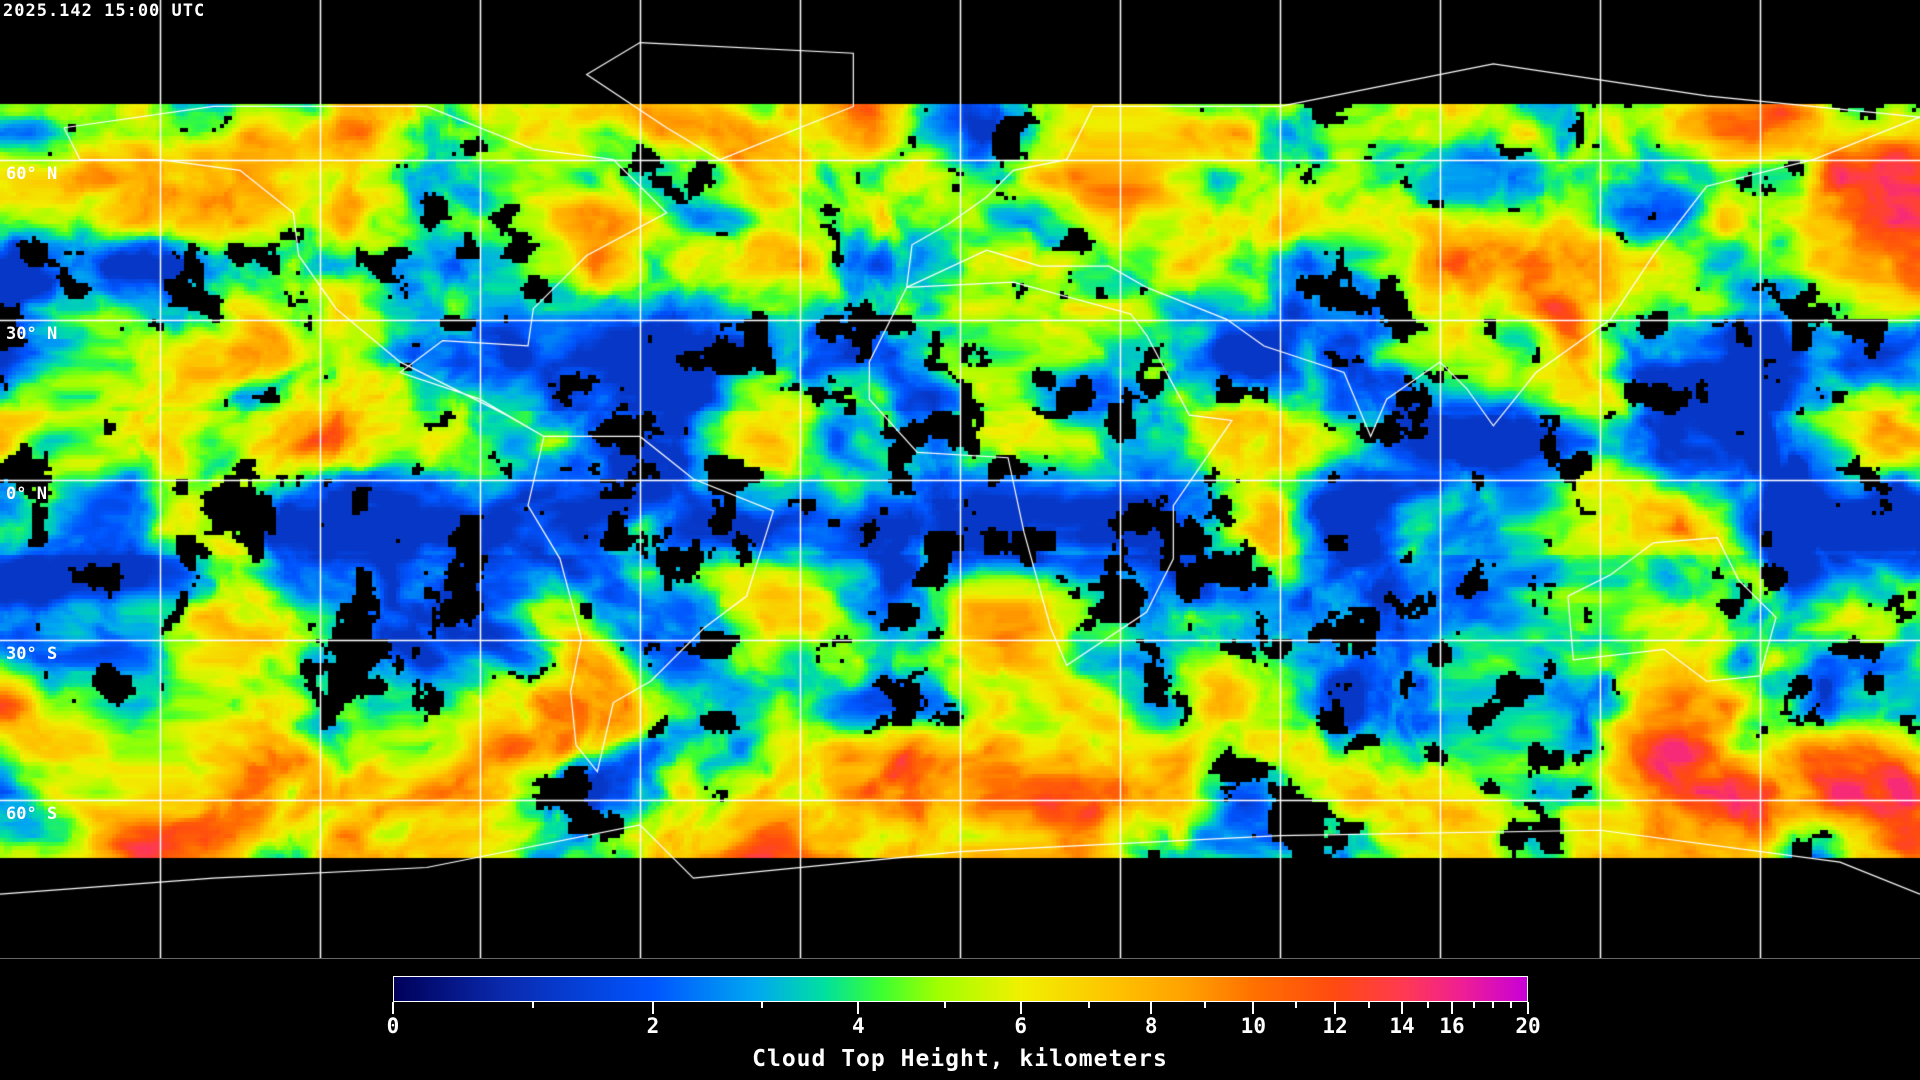 This screenshot has width=1920, height=1080. Describe the element at coordinates (1402, 1026) in the screenshot. I see `tick-label-14: 14` at that location.